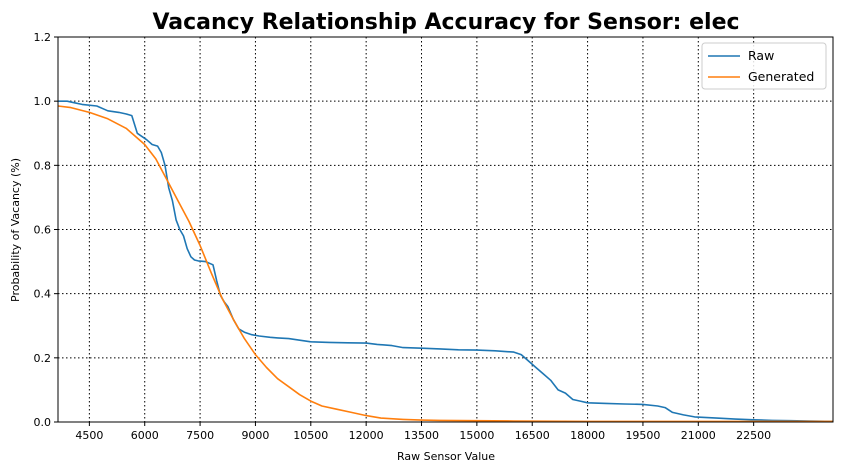  I want to click on y-tick-label: 1.2, so click(43, 37).